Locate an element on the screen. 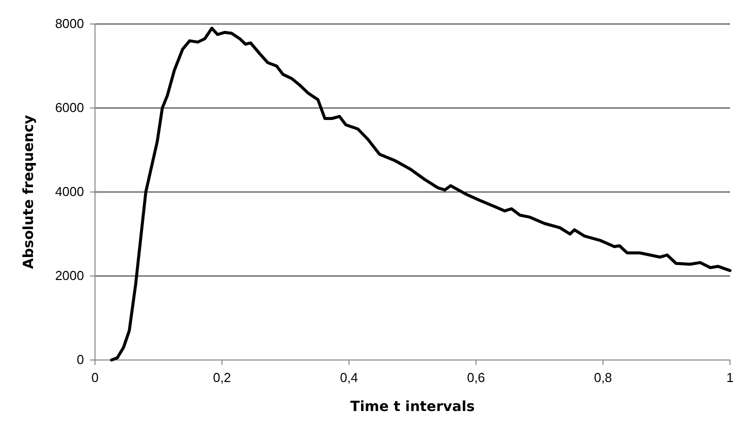 This screenshot has height=423, width=741. x-tick-label: 0,6 is located at coordinates (476, 378).